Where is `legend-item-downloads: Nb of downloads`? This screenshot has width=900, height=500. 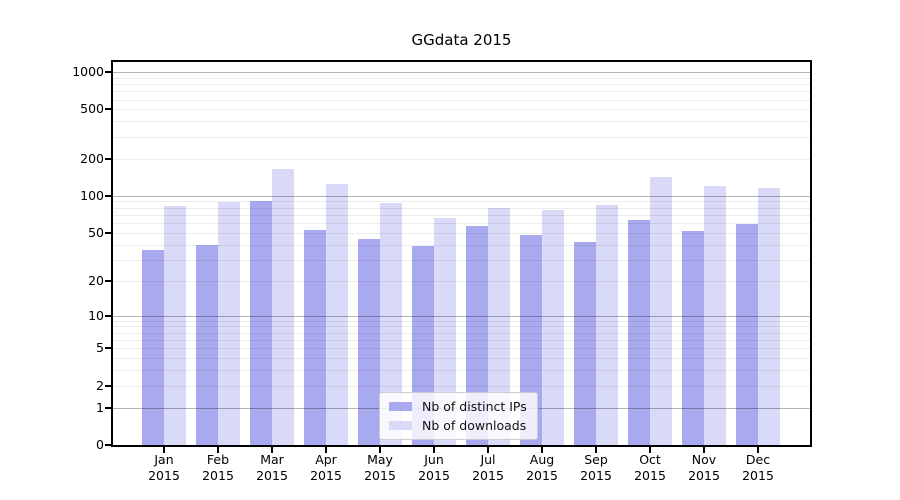
legend-item-downloads: Nb of downloads is located at coordinates (458, 425).